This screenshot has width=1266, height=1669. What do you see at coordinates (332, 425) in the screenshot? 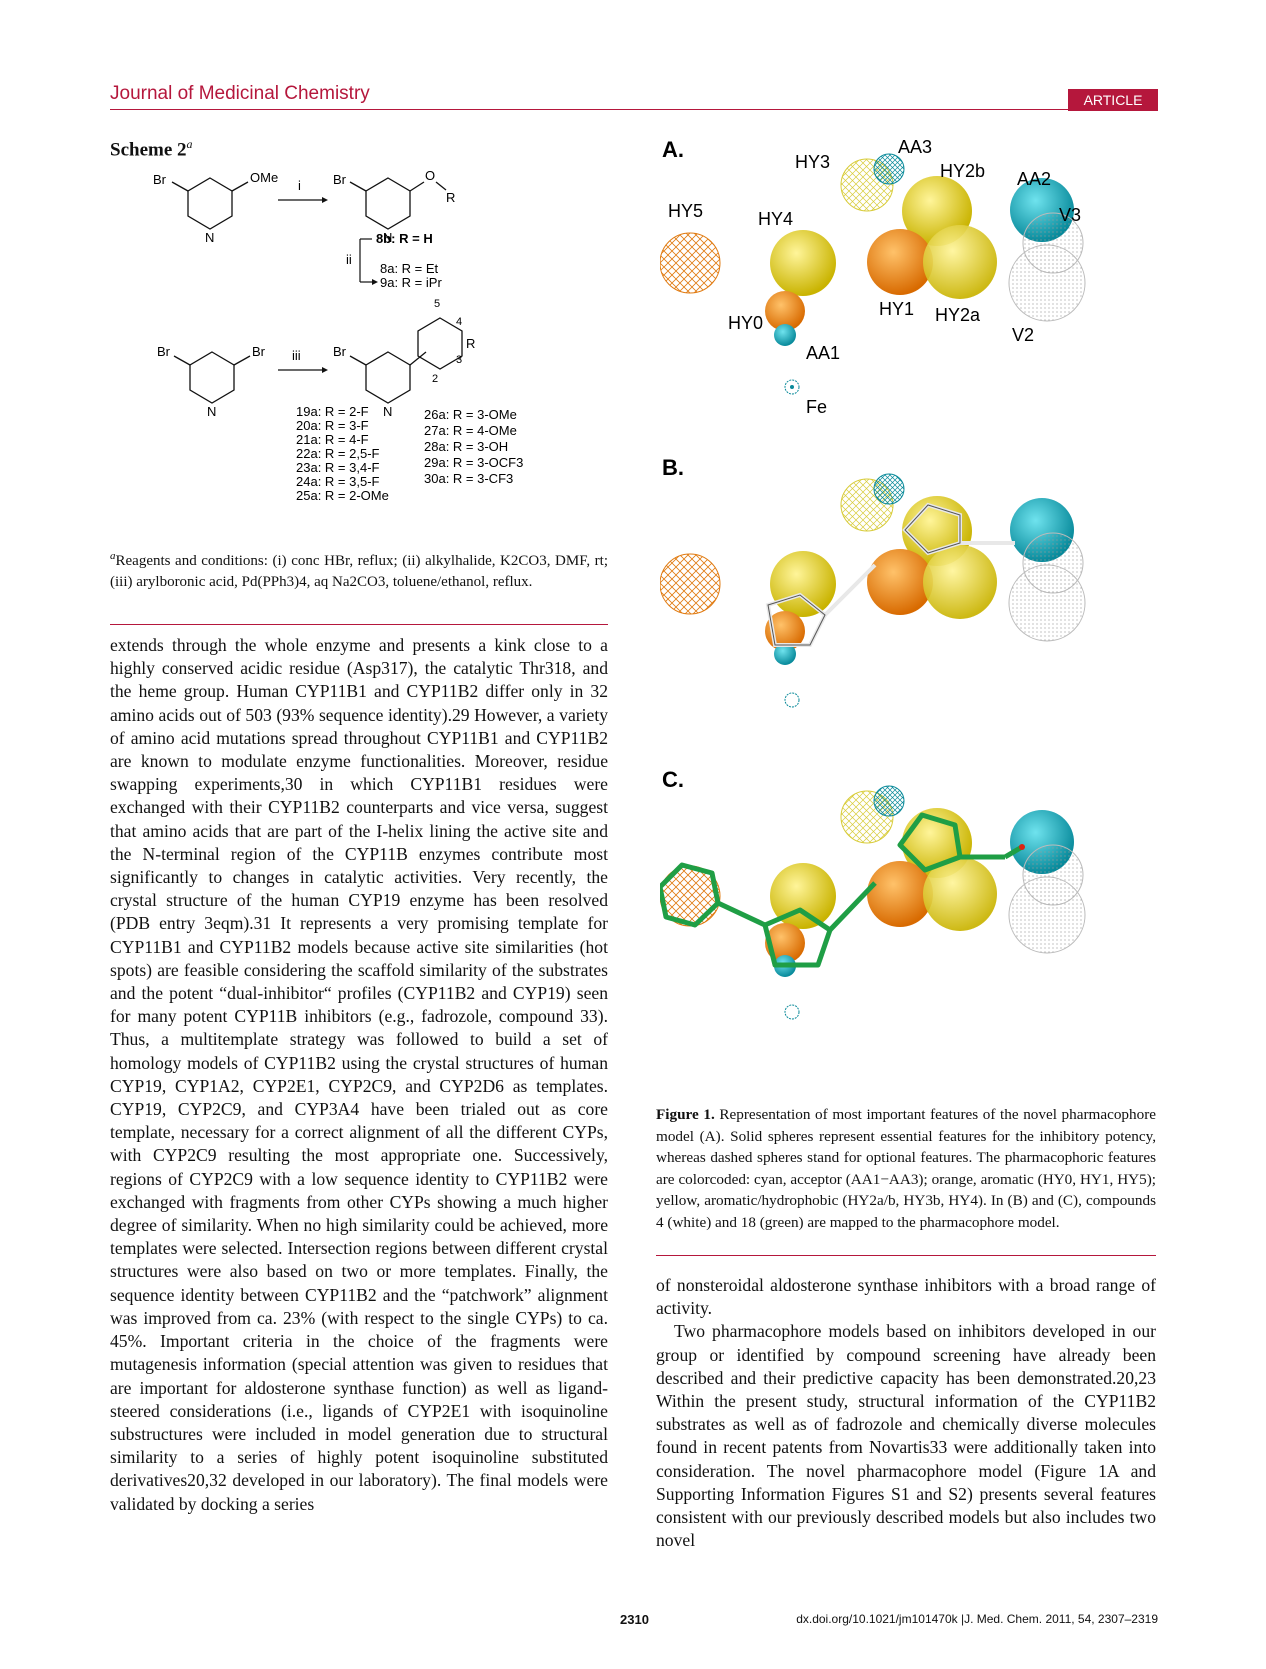
I see `cmpd-20a: 20a: R = 3-F` at bounding box center [332, 425].